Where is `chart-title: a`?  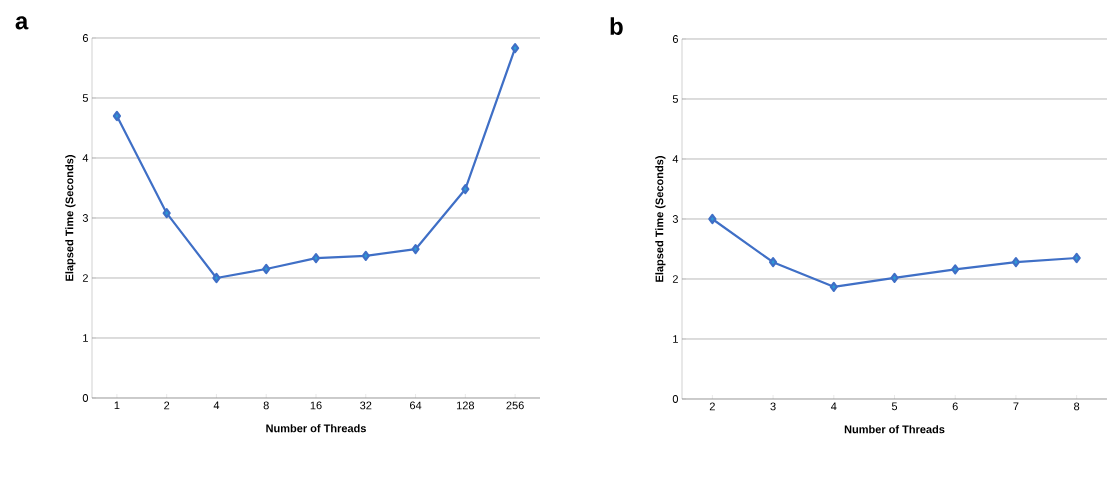 chart-title: a is located at coordinates (22, 23).